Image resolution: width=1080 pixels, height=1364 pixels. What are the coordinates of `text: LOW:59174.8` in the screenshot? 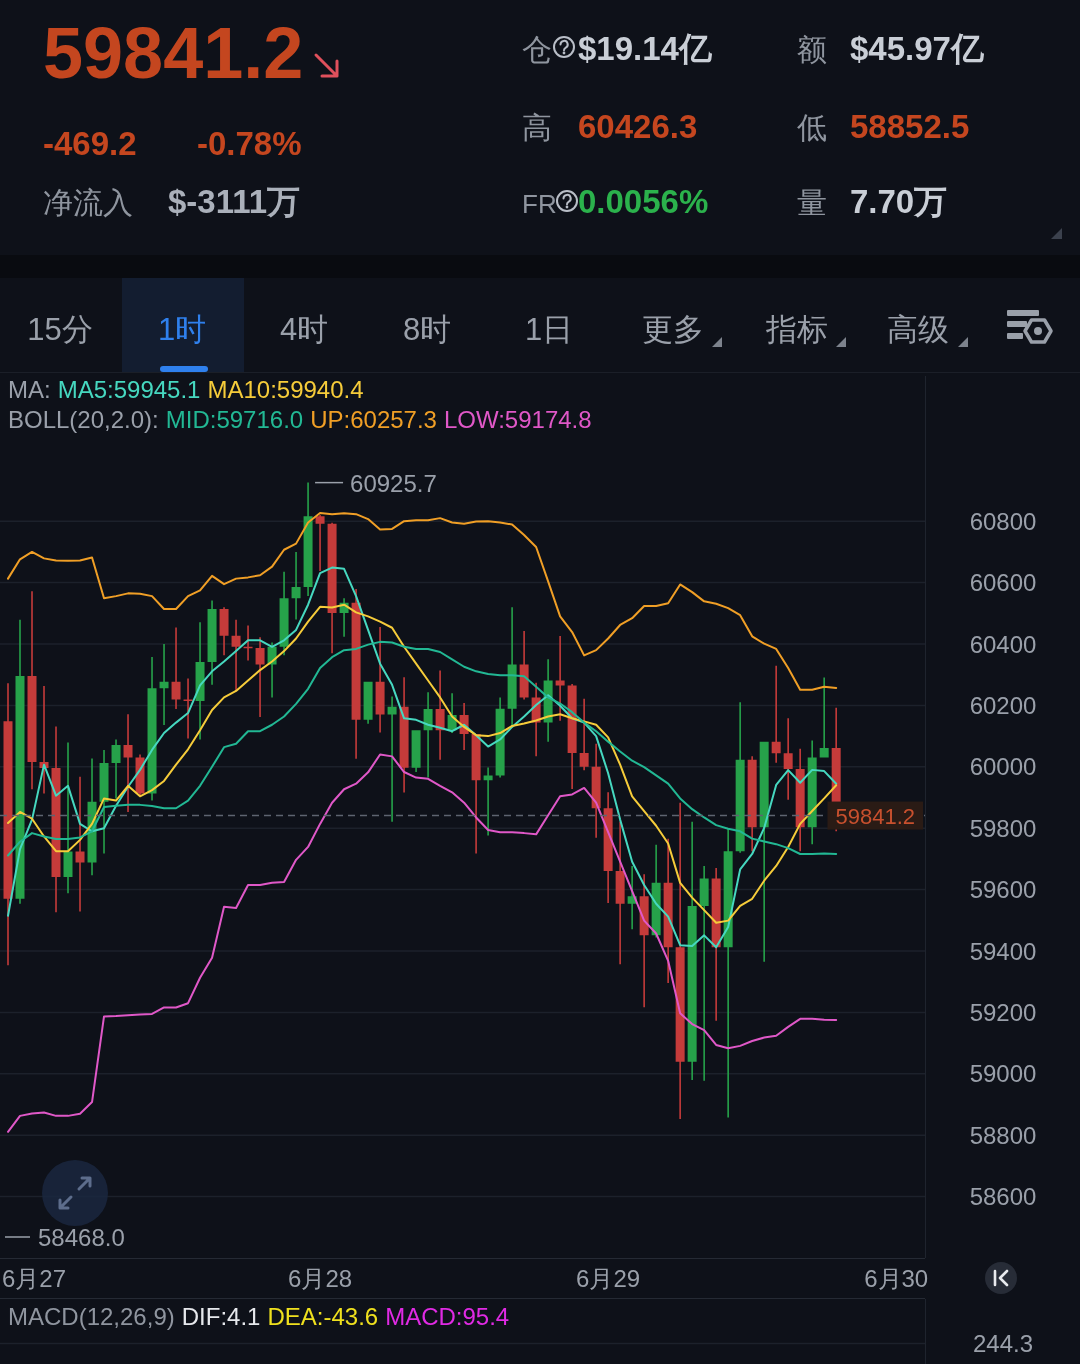 It's located at (517, 419).